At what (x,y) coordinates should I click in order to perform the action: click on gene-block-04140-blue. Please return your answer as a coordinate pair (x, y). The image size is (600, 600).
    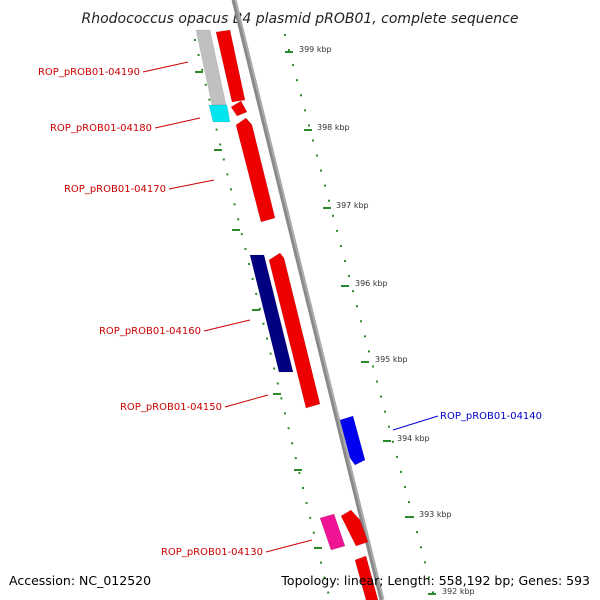
    Looking at the image, I should click on (352, 440).